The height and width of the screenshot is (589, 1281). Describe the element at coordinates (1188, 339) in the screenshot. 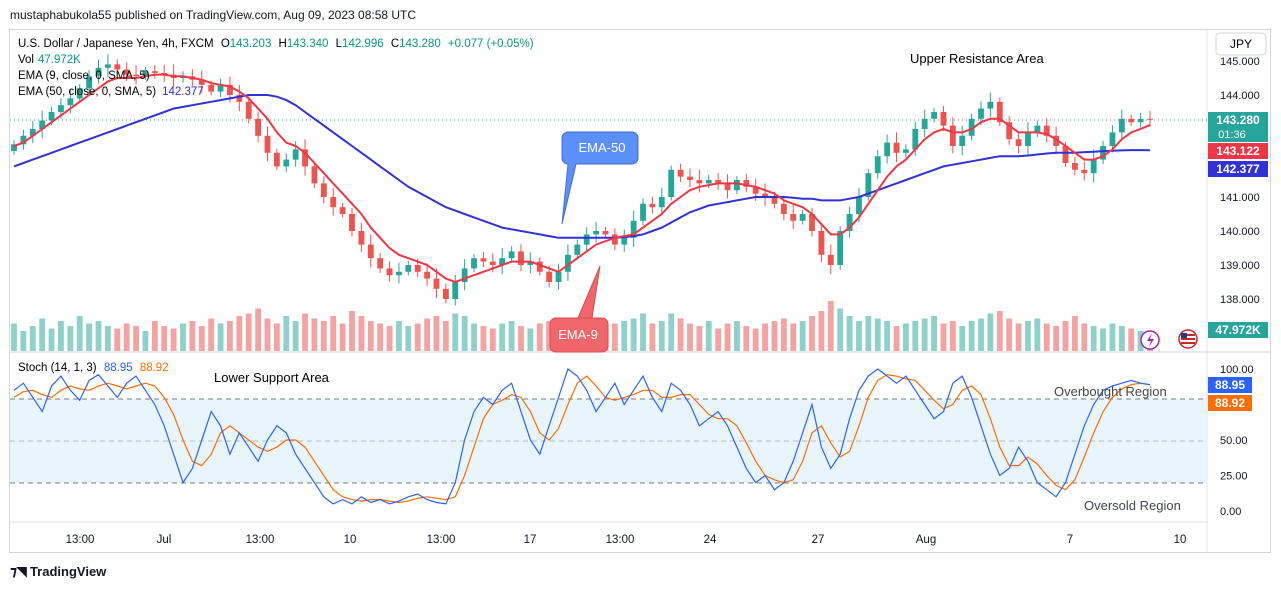

I see `us-flag-icon` at that location.